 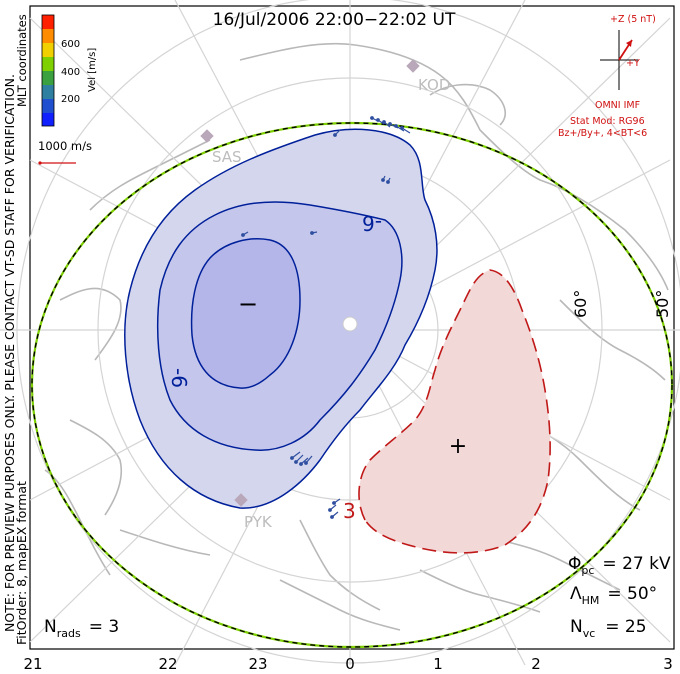 What do you see at coordinates (617, 105) in the screenshot?
I see `imf-source: OMNI IMF` at bounding box center [617, 105].